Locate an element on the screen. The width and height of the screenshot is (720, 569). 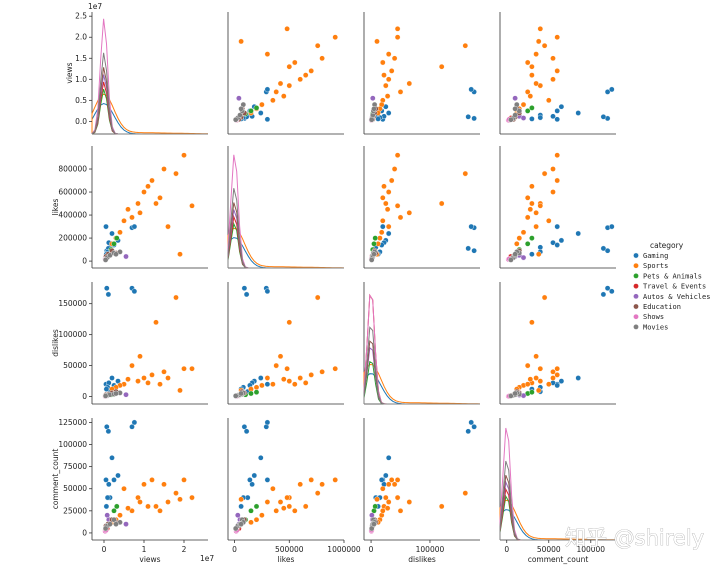
y-tick-label: 0.0 is located at coordinates (81, 121).